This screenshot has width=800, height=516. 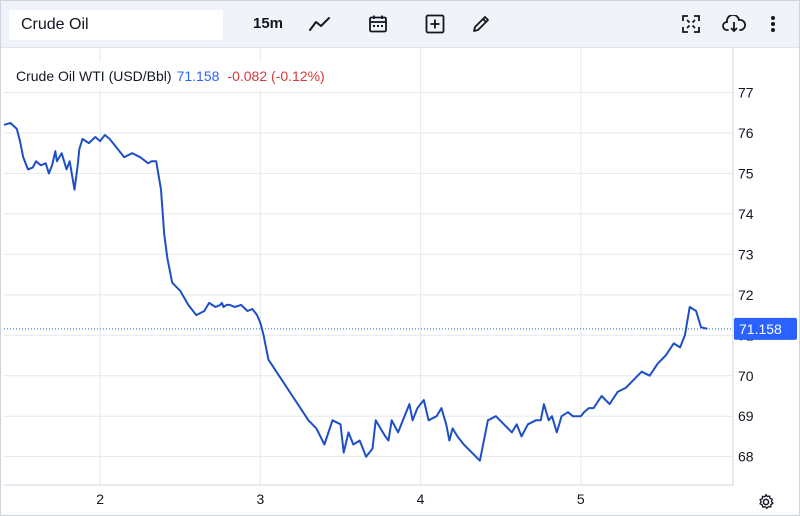 I want to click on price-tick-label: 76, so click(x=746, y=133).